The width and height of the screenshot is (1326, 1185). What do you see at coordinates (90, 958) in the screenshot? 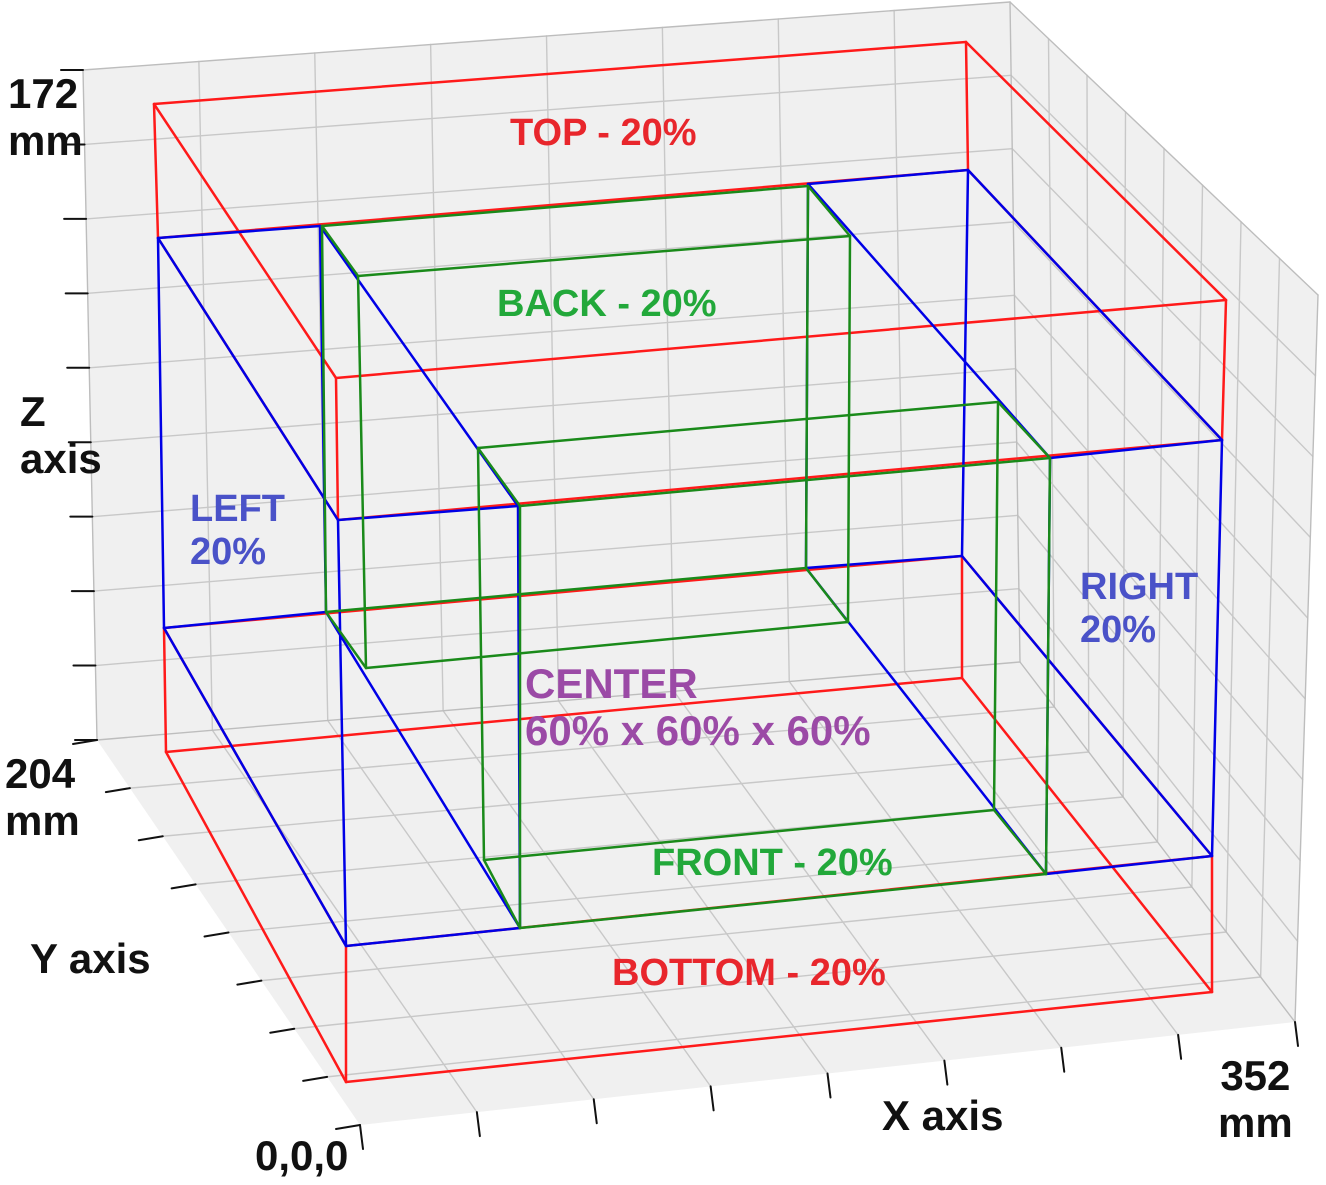
I see `y-axis-label: Y axis` at bounding box center [90, 958].